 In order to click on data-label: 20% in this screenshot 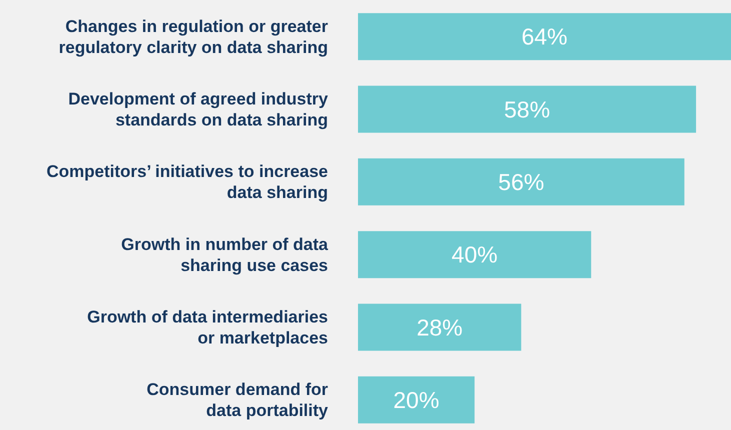, I will do `click(416, 400)`.